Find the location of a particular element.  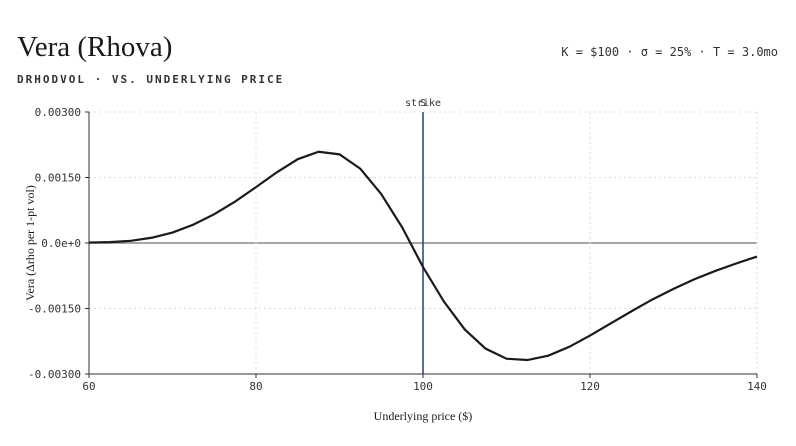

x-axis-label: Underlying price ($) is located at coordinates (423, 416).